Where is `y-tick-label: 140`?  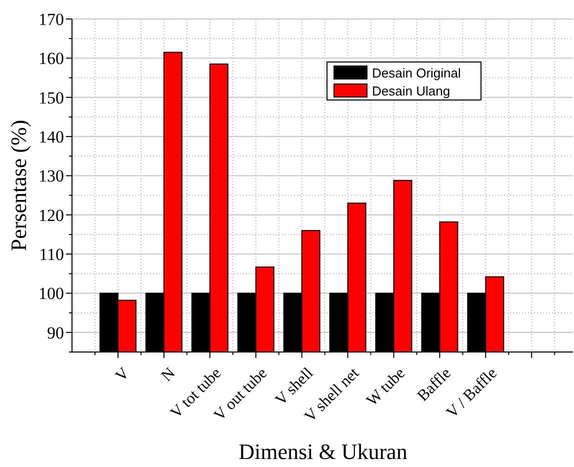 y-tick-label: 140 is located at coordinates (51, 136).